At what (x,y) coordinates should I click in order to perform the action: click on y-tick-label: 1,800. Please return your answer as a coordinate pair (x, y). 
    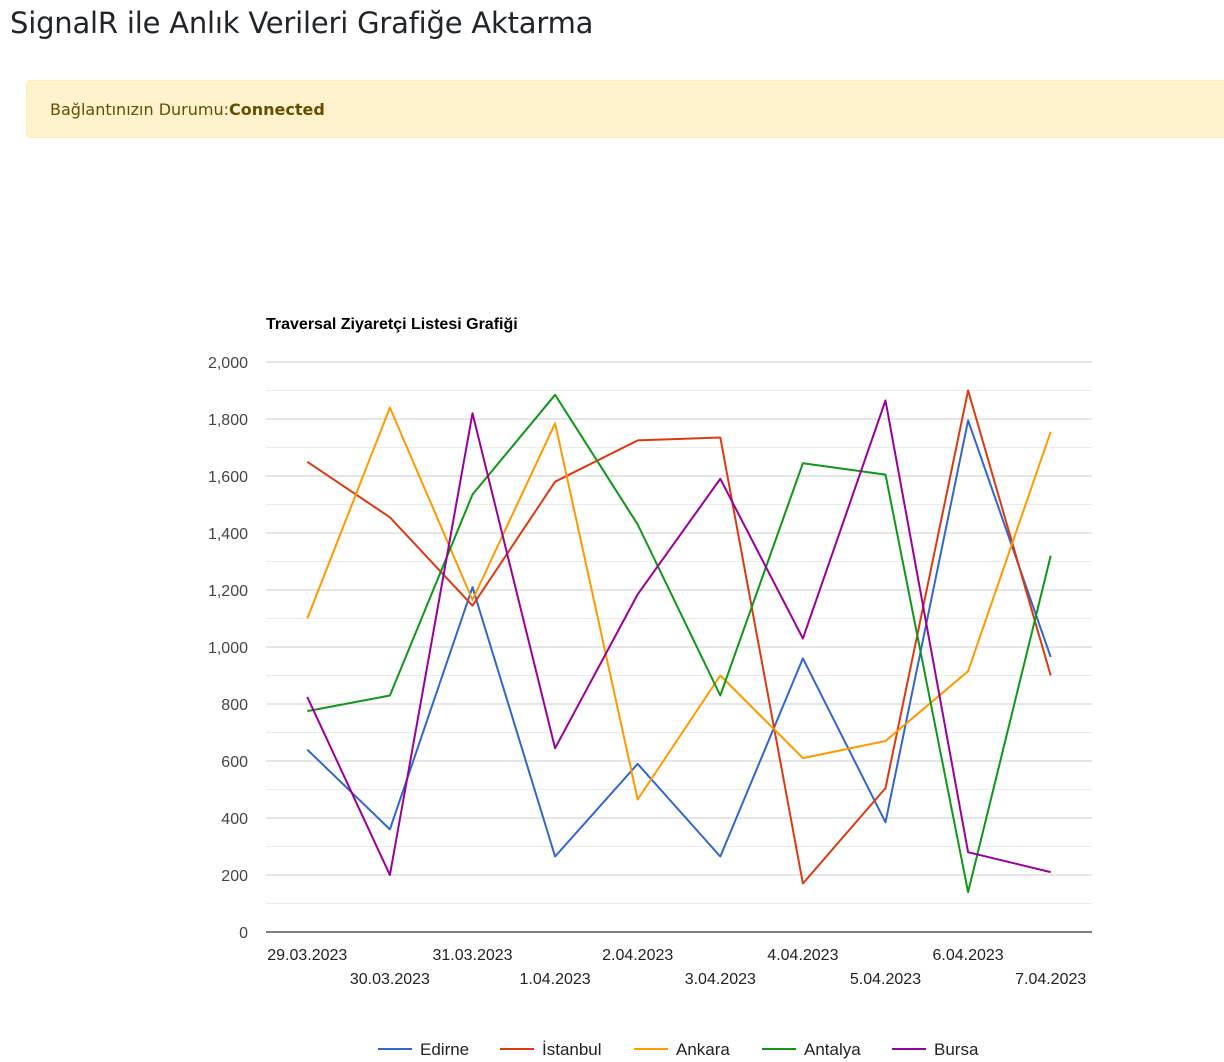
    Looking at the image, I should click on (228, 420).